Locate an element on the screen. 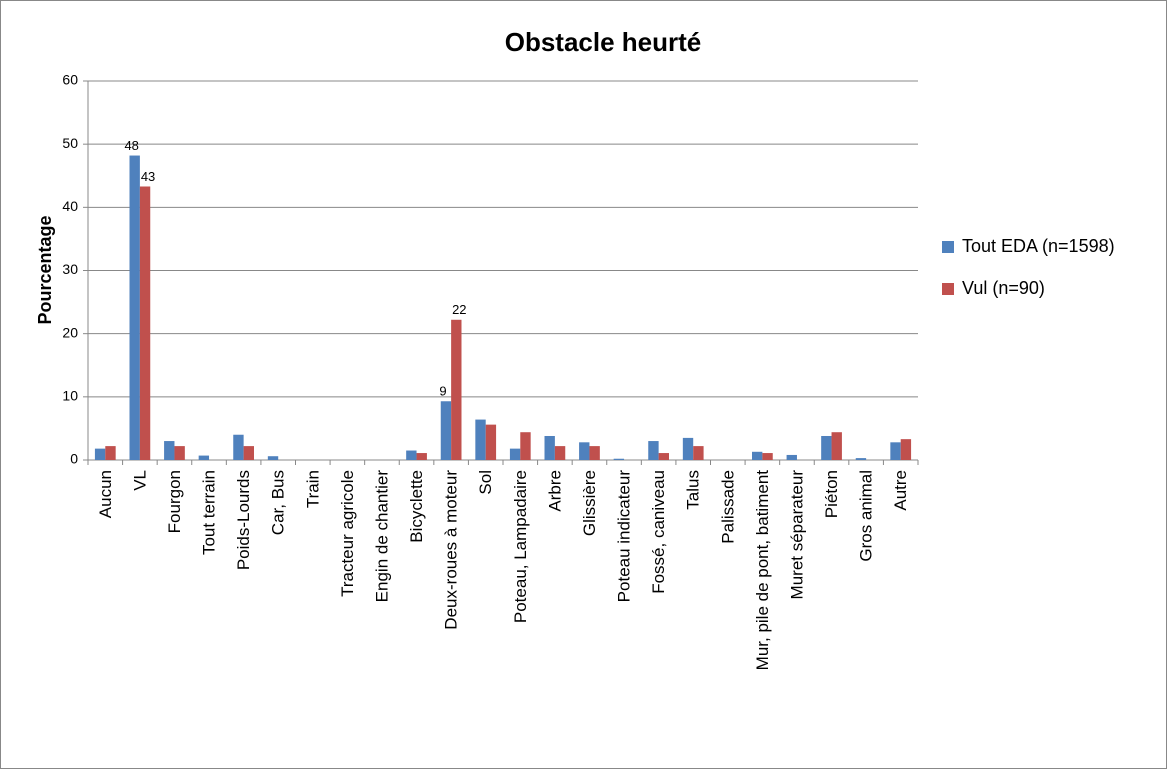 This screenshot has width=1167, height=769. x-tick-label: Talus is located at coordinates (693, 490).